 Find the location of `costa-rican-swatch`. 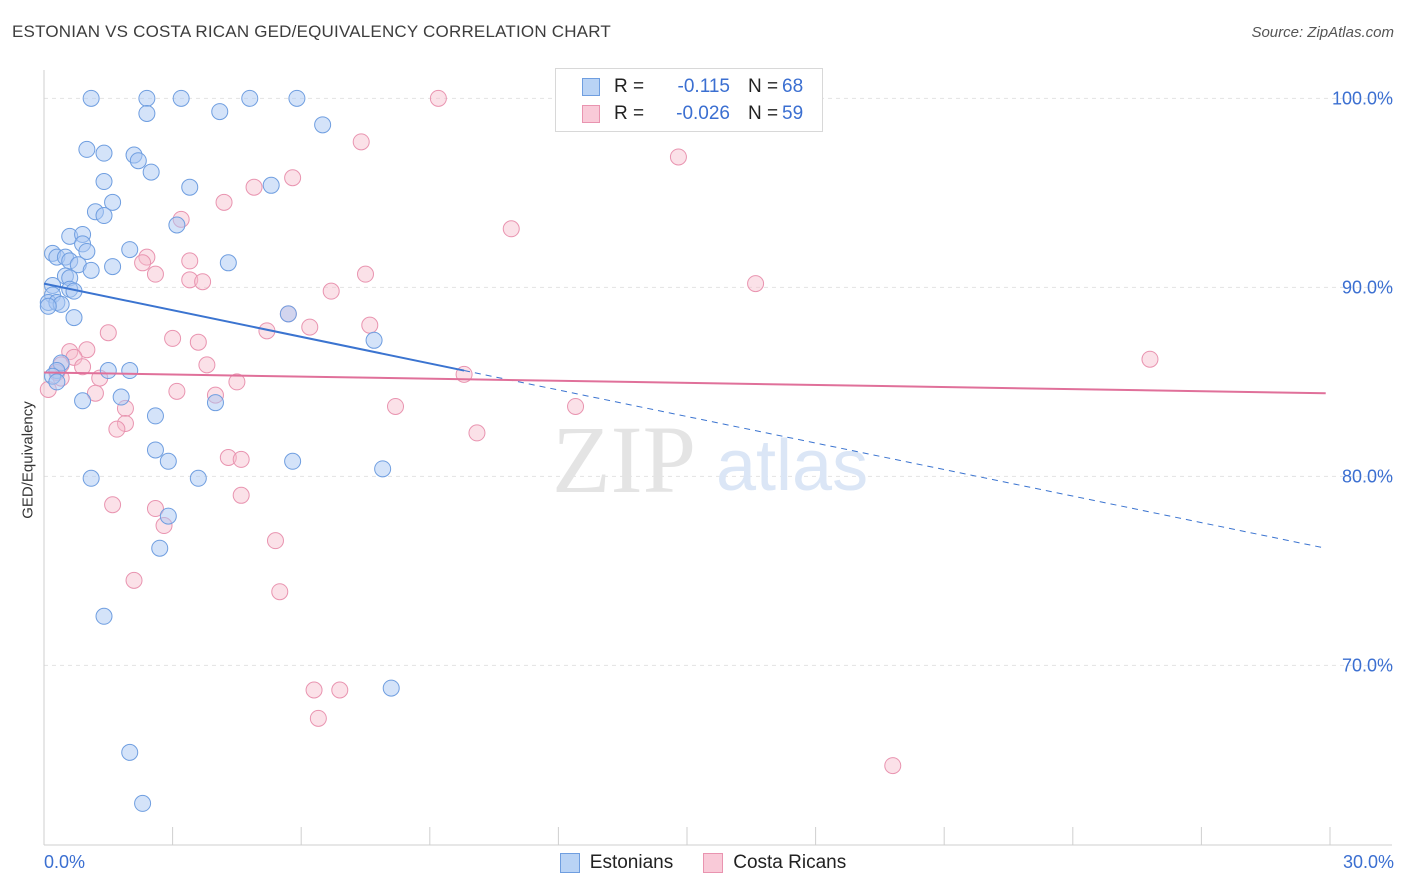

costa-rican-swatch is located at coordinates (591, 114).